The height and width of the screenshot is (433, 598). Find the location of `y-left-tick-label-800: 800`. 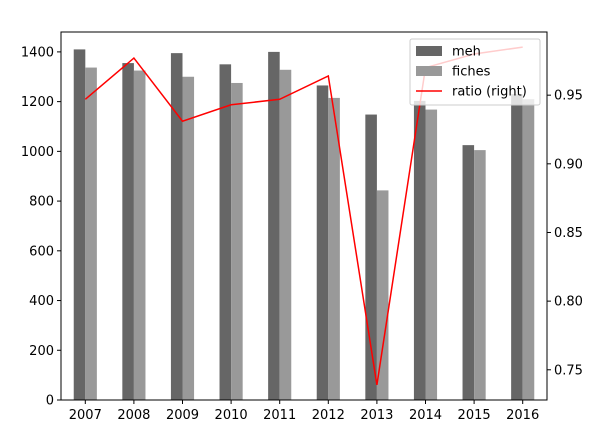

y-left-tick-label-800: 800 is located at coordinates (41, 202).